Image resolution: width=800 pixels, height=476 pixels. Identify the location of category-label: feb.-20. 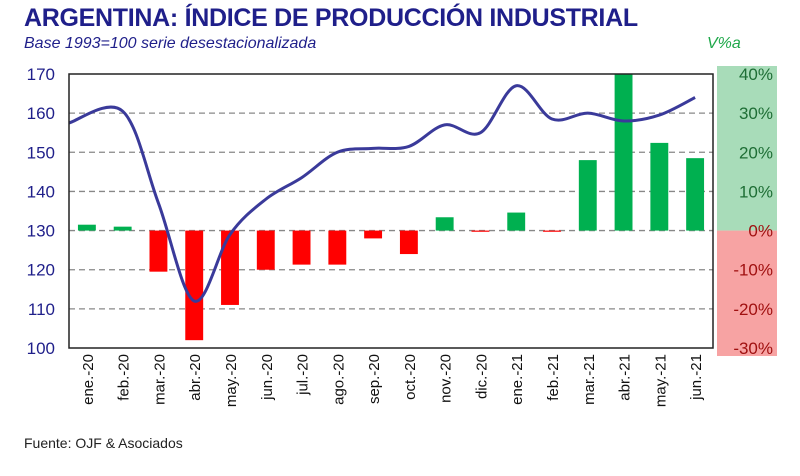
(124, 377).